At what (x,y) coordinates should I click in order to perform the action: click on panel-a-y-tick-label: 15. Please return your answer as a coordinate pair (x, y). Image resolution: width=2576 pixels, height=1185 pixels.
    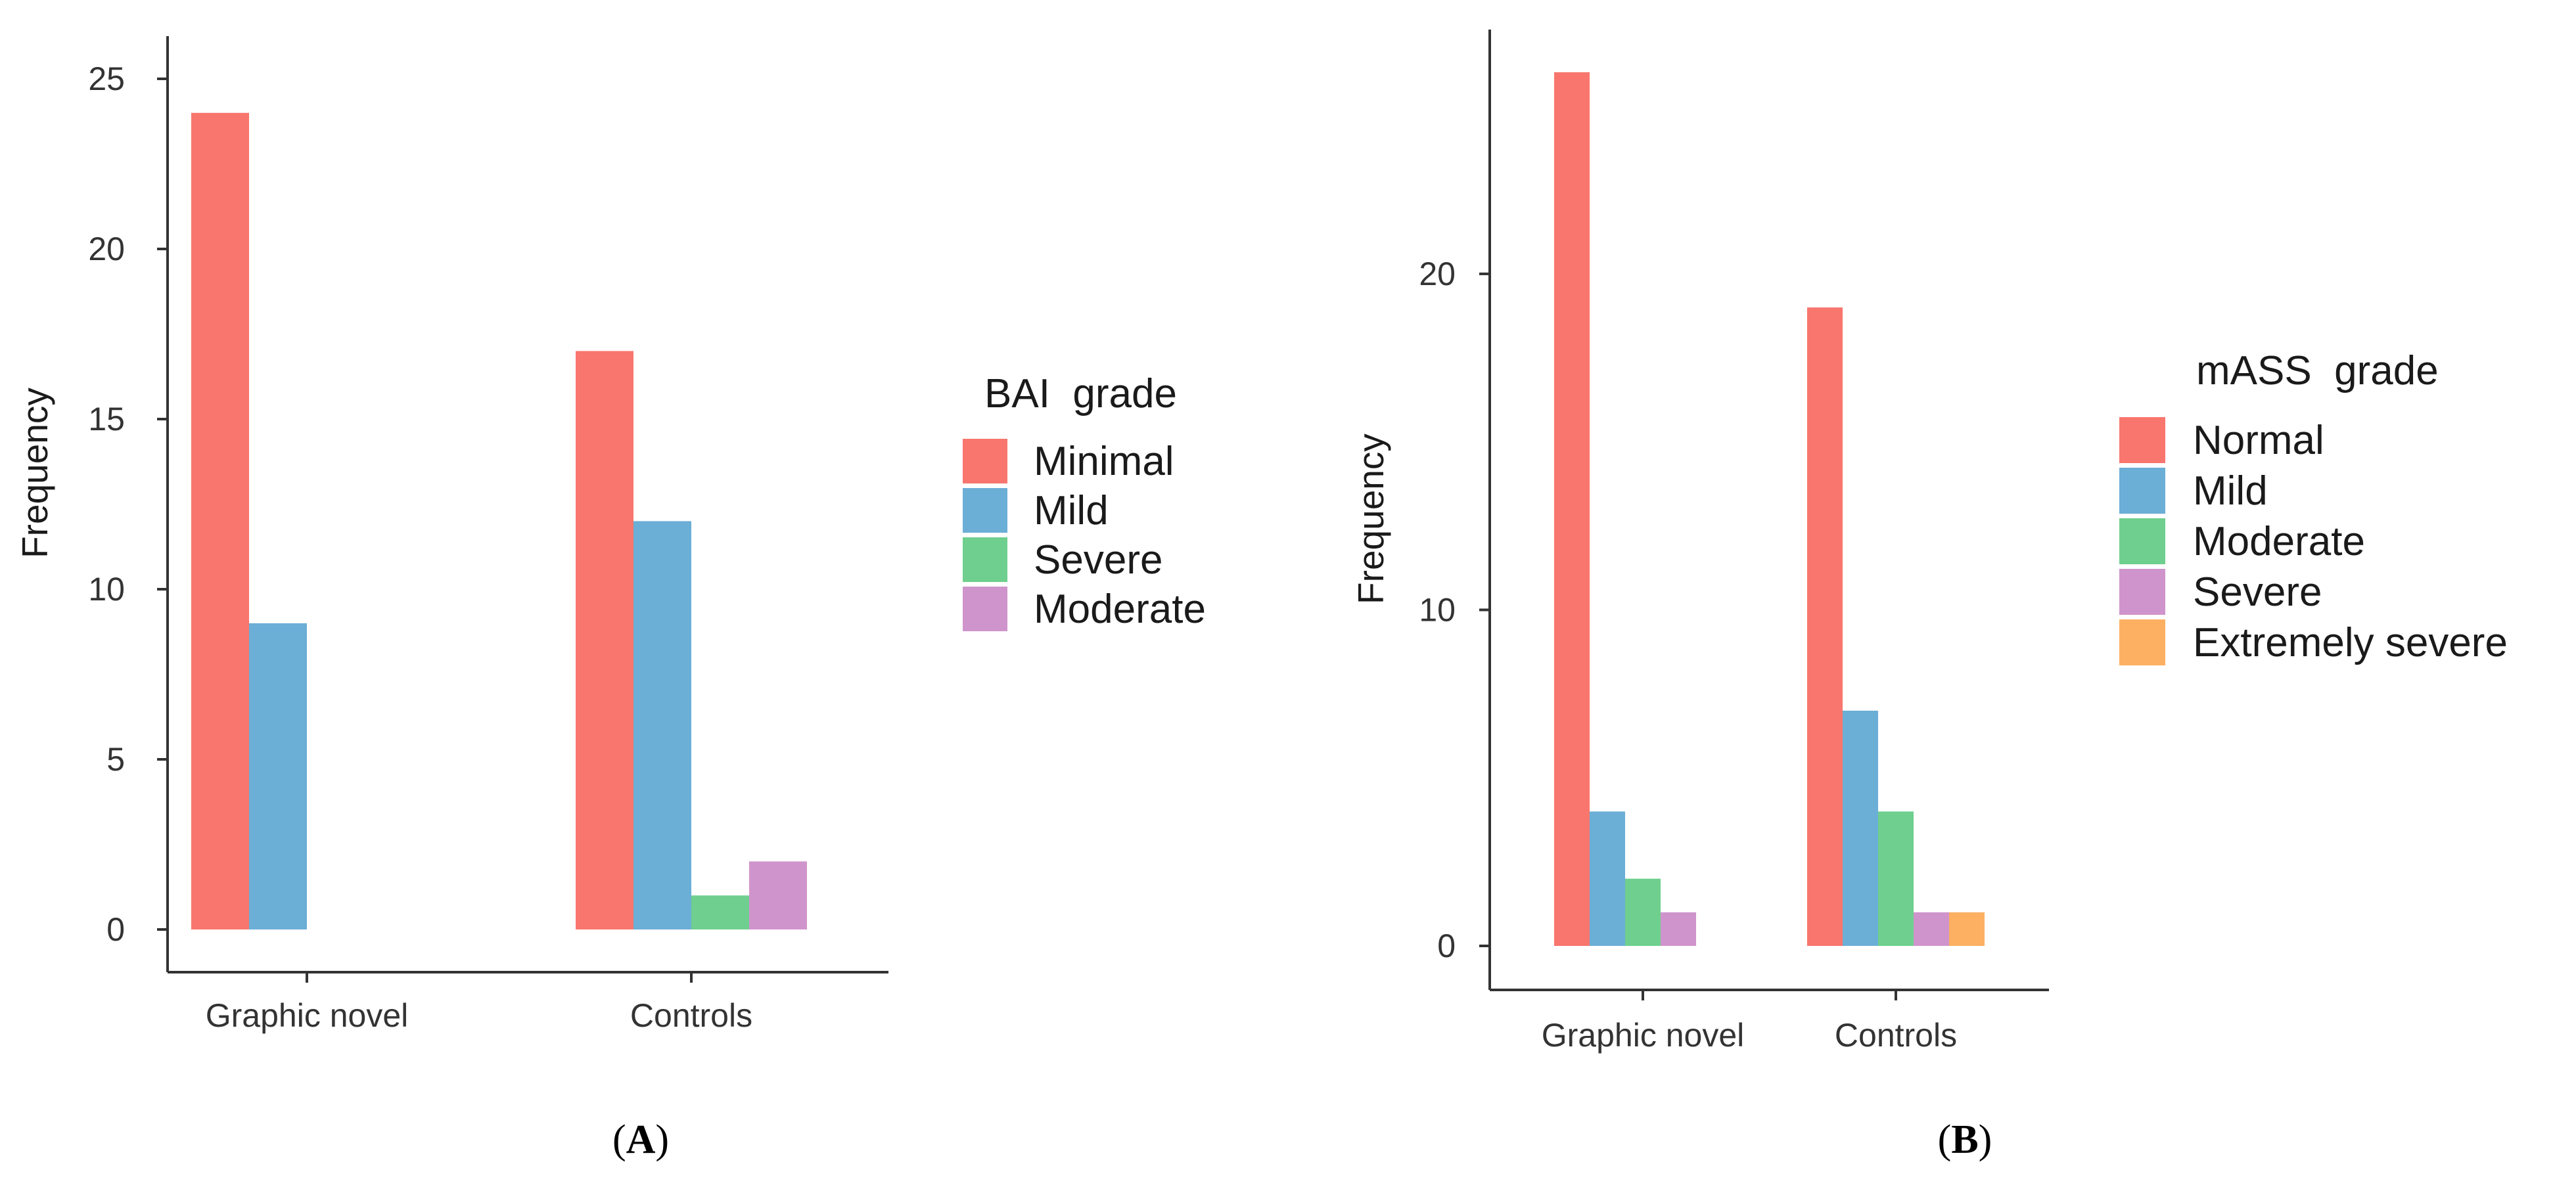
    Looking at the image, I should click on (106, 419).